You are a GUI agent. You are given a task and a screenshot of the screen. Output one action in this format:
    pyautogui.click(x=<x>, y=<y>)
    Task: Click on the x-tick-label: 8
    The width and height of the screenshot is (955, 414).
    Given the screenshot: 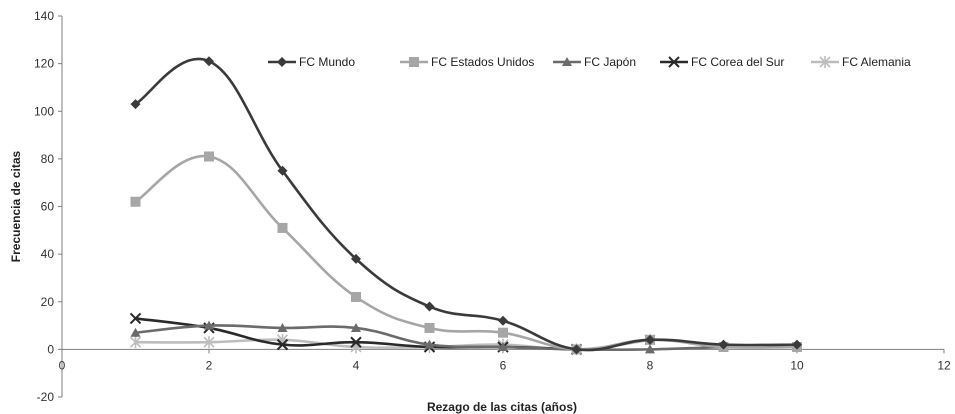 What is the action you would take?
    pyautogui.click(x=650, y=365)
    